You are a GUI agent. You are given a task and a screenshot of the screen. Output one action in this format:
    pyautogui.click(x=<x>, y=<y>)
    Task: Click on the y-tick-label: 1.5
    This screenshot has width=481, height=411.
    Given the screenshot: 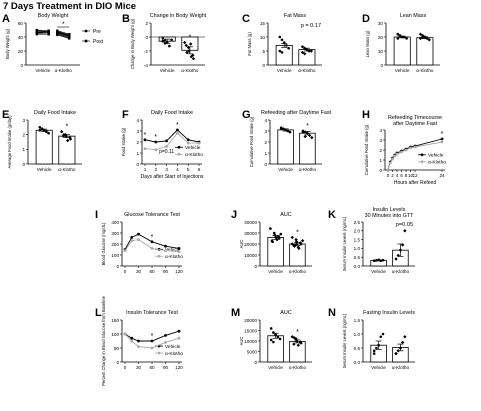 What is the action you would take?
    pyautogui.click(x=357, y=239)
    